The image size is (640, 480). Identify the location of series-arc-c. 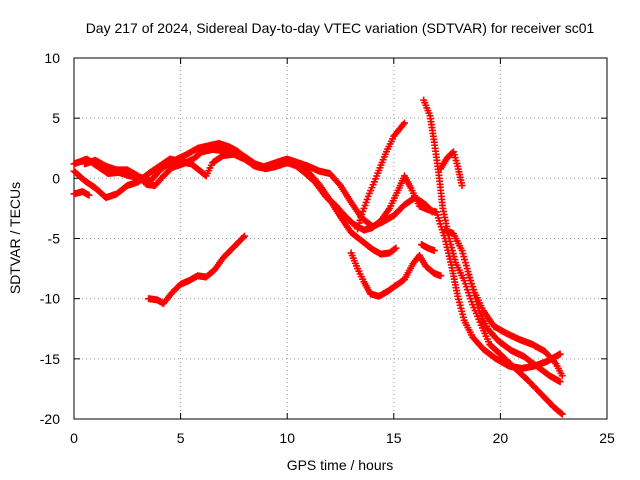
(81, 193).